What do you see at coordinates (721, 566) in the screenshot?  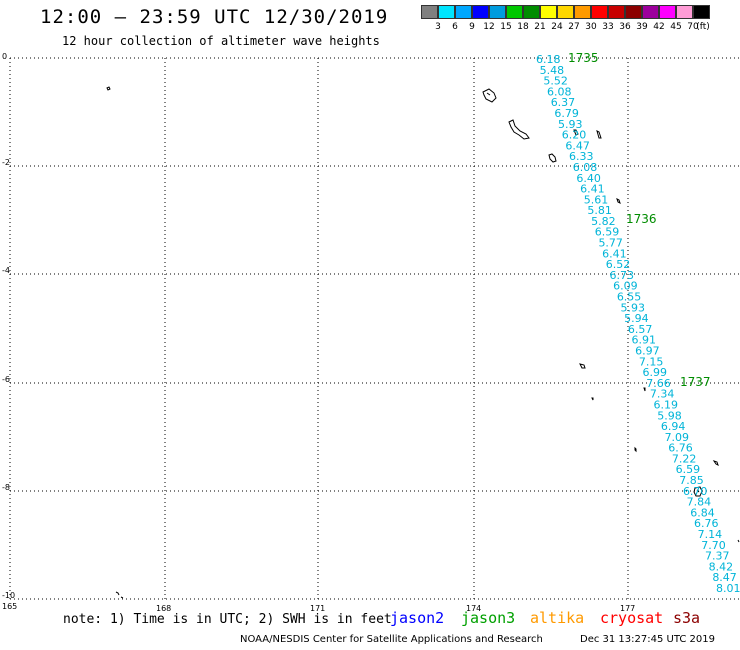 I see `wave-height-value: 8.42` at bounding box center [721, 566].